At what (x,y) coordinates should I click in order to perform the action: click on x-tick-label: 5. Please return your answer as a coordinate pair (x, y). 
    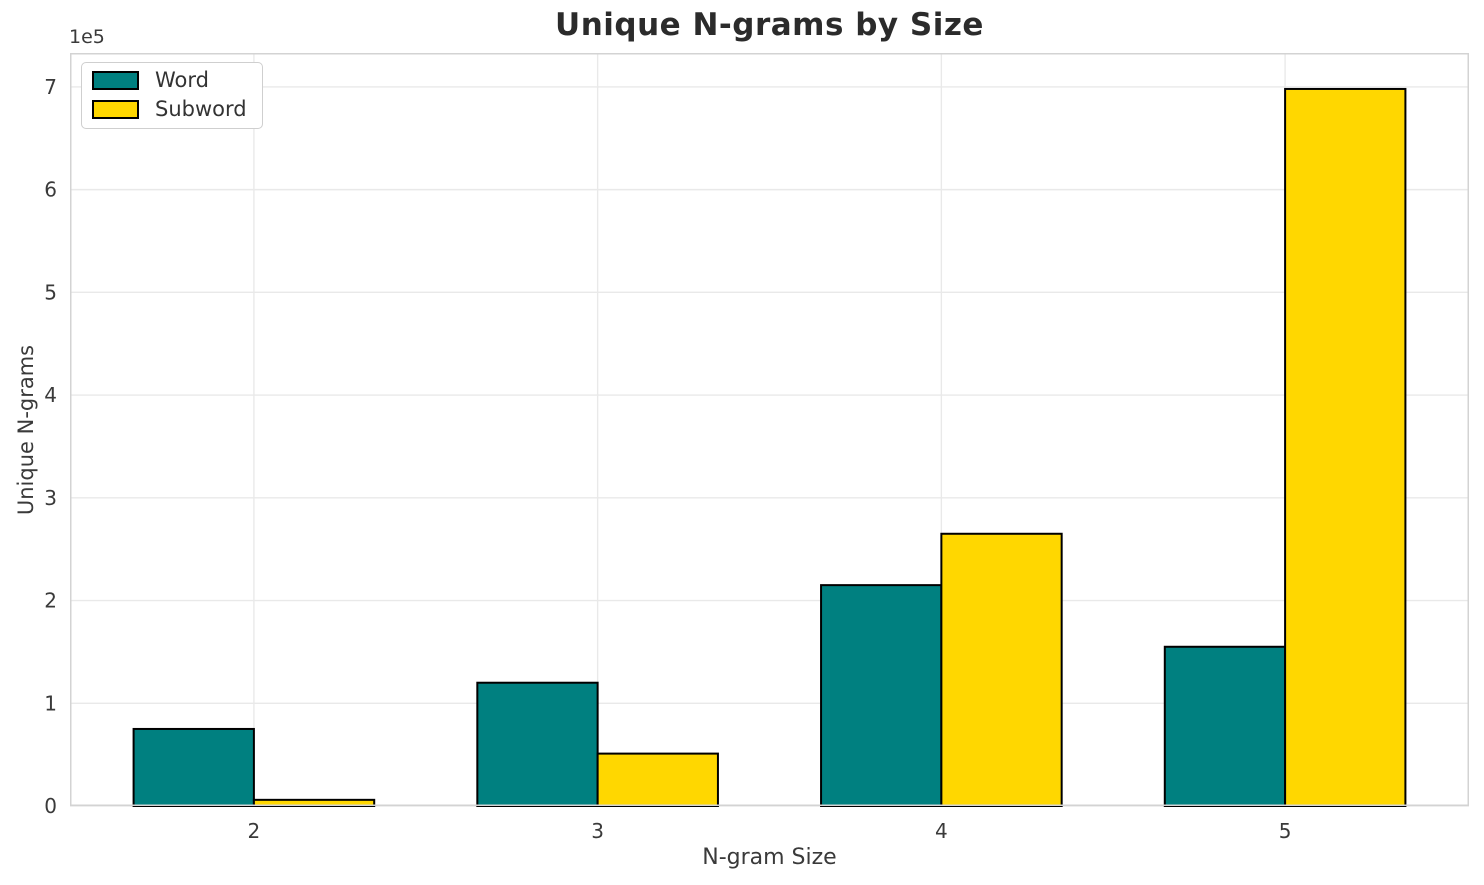
    Looking at the image, I should click on (1285, 831).